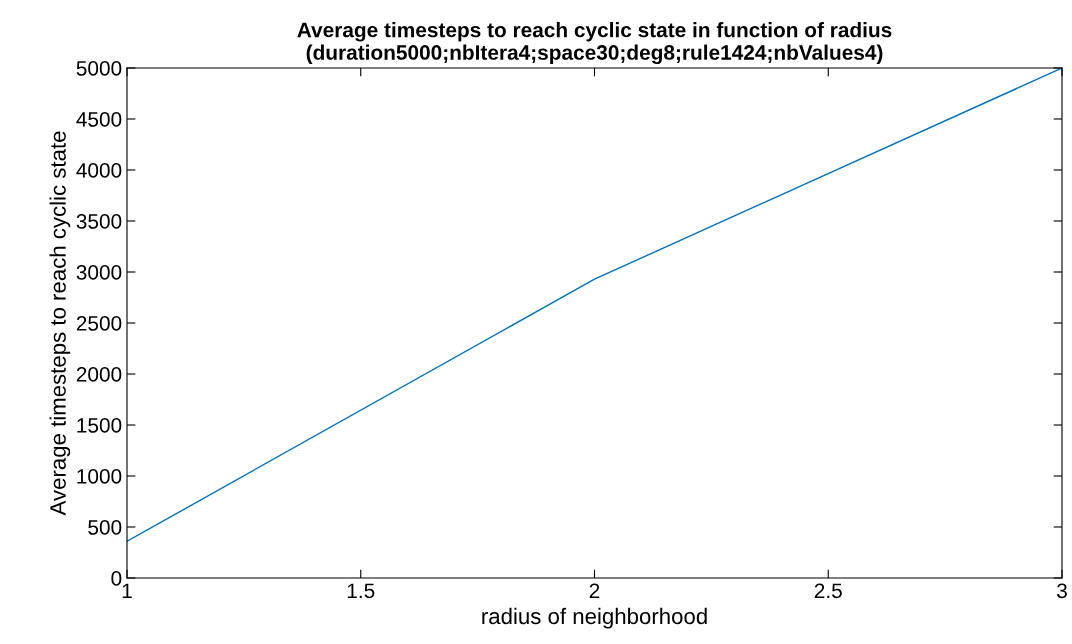  Describe the element at coordinates (594, 43) in the screenshot. I see `chart-title: Average timesteps to reach cyclic state in function of radius (duration5000;nbItera4;space30;deg8;rule1424;nbValues4)` at that location.